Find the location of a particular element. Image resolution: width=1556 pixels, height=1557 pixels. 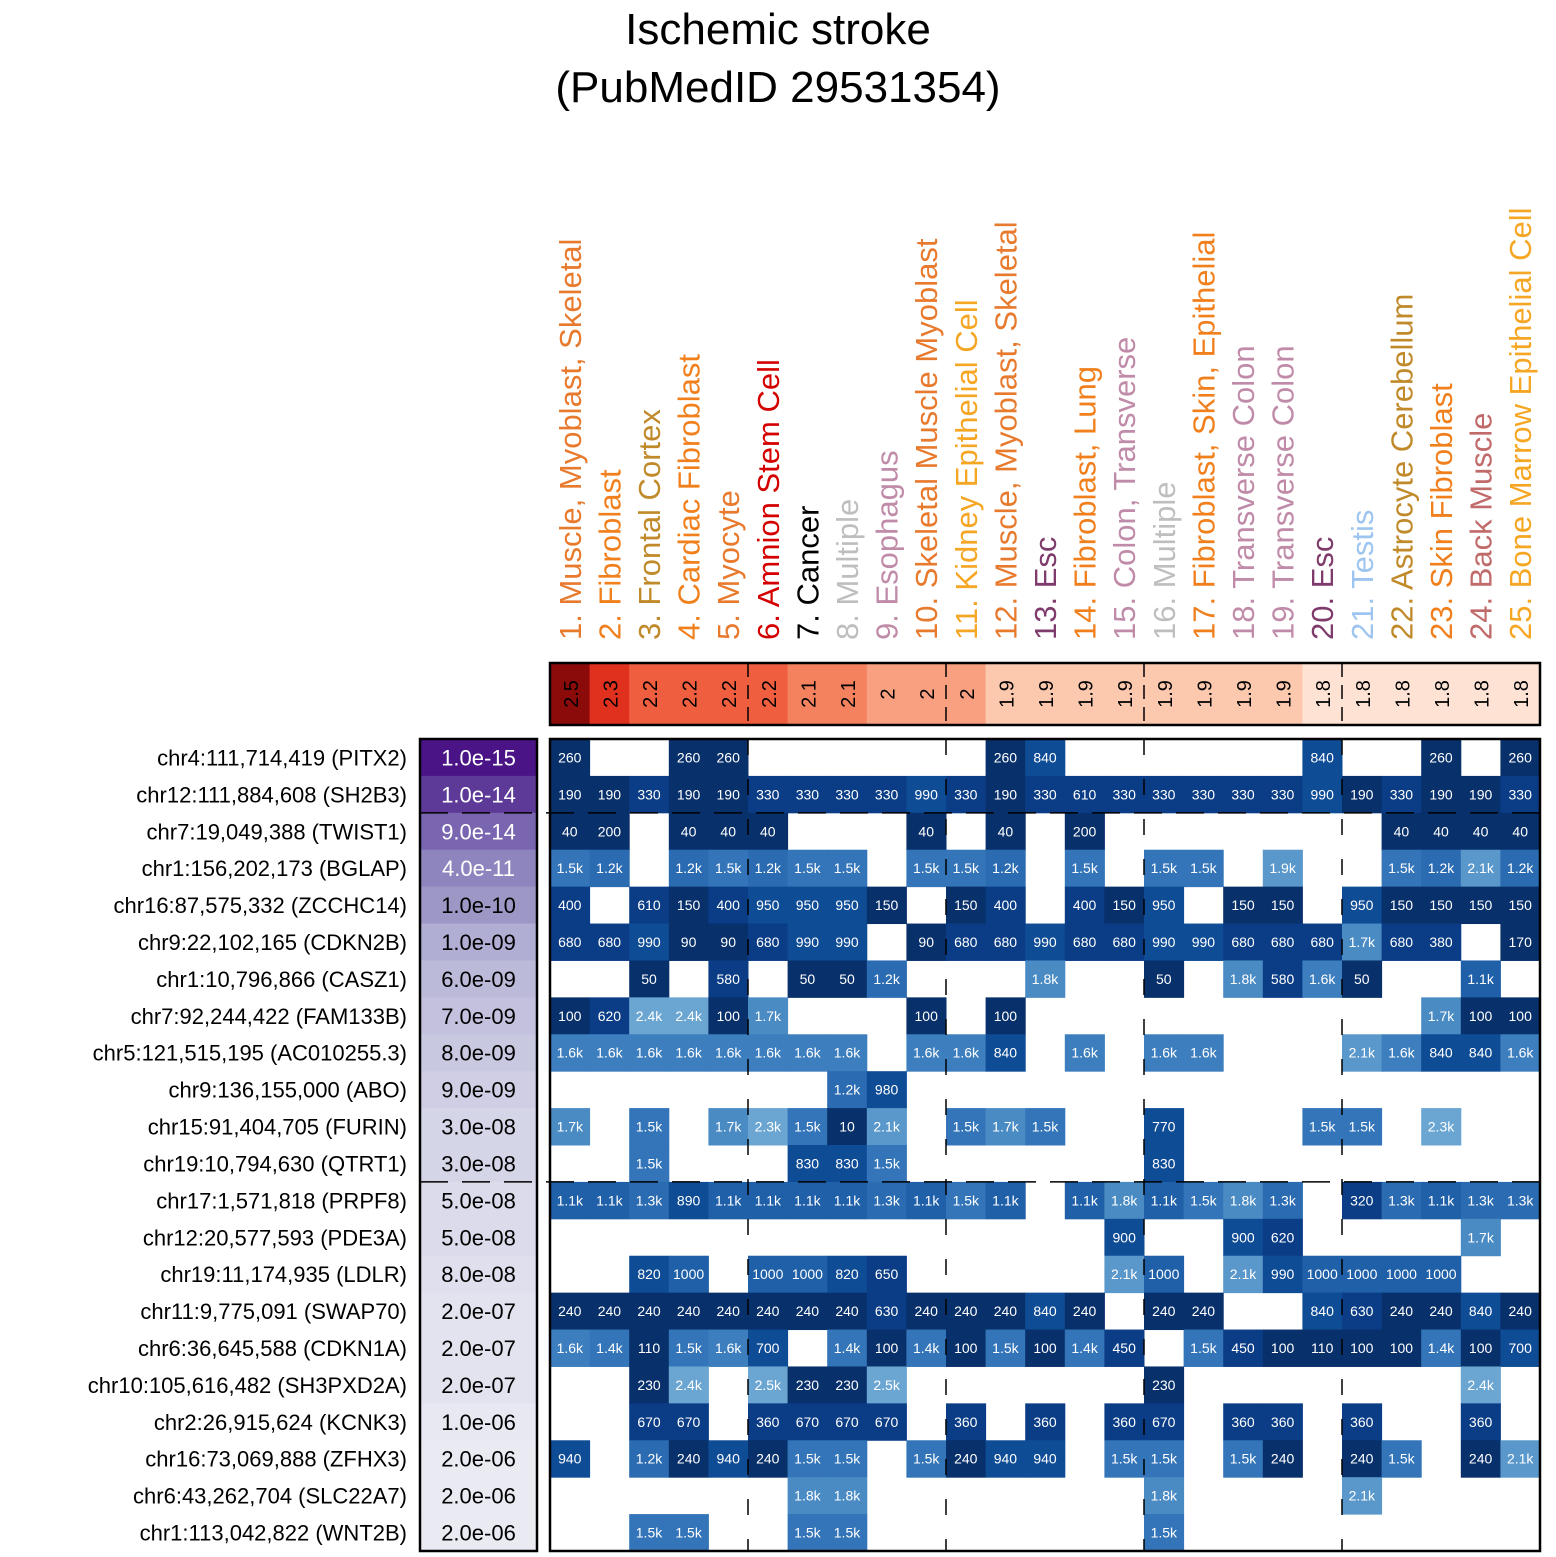

pvalue-label: 2.0e-06 is located at coordinates (478, 1533).